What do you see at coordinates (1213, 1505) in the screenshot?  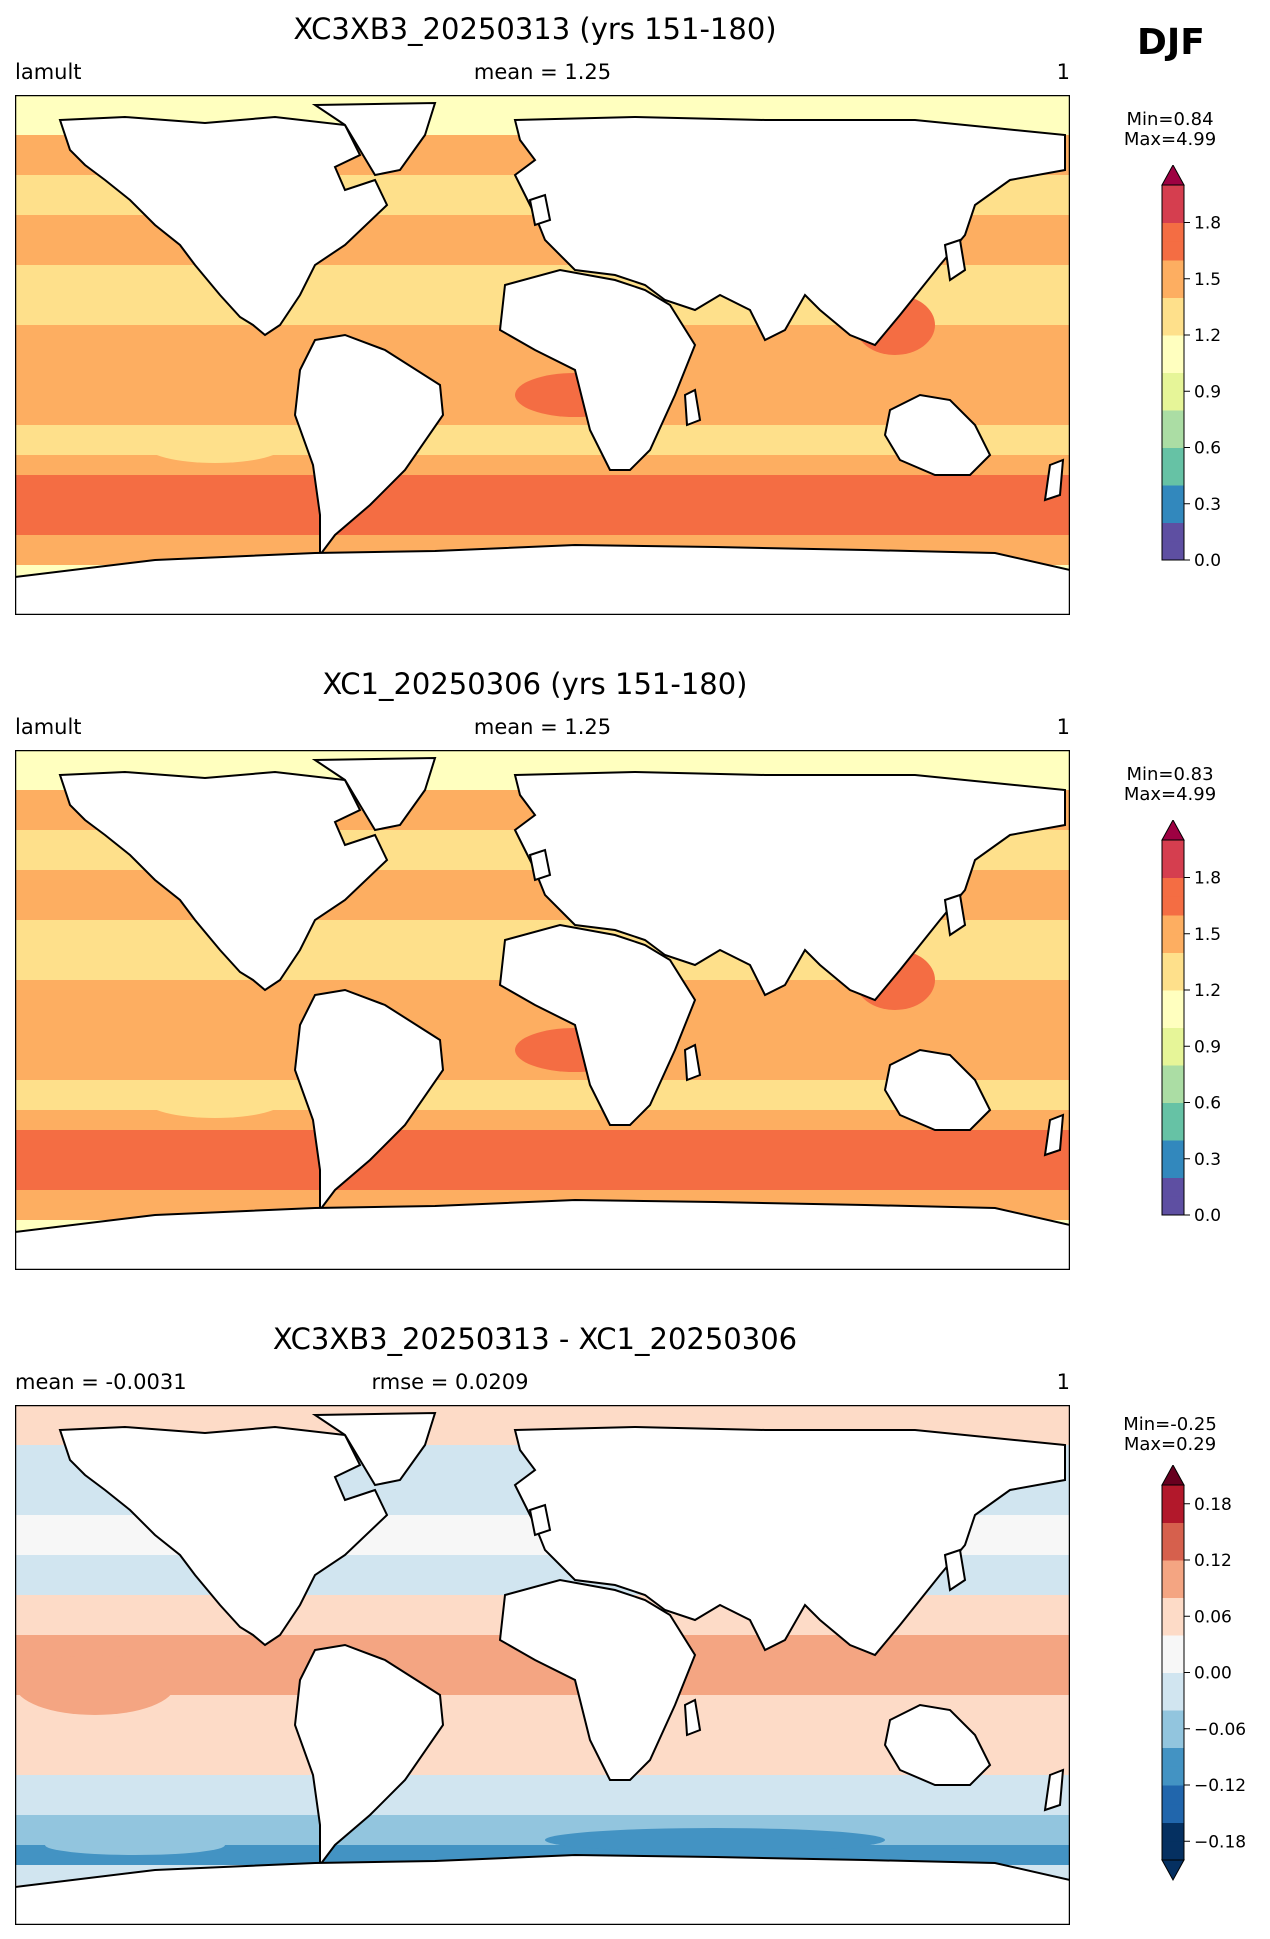 I see `colorbar-tick-label: 0.18` at bounding box center [1213, 1505].